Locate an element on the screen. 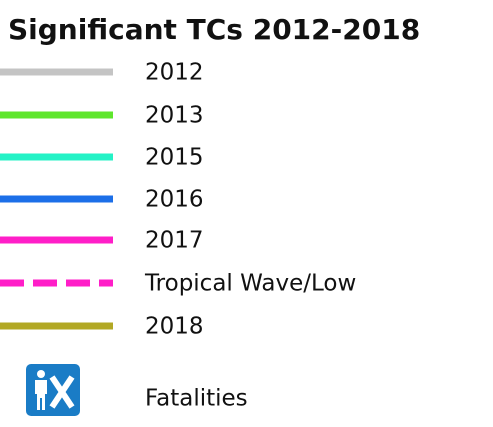 The height and width of the screenshot is (427, 493). legend-label: 2013 is located at coordinates (174, 116).